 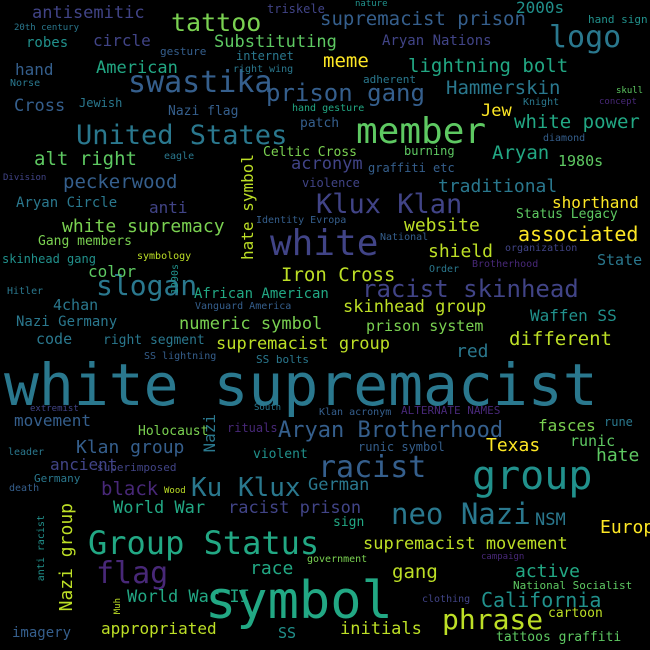 What do you see at coordinates (328, 108) in the screenshot?
I see `word-hand-gesture: hand gesture` at bounding box center [328, 108].